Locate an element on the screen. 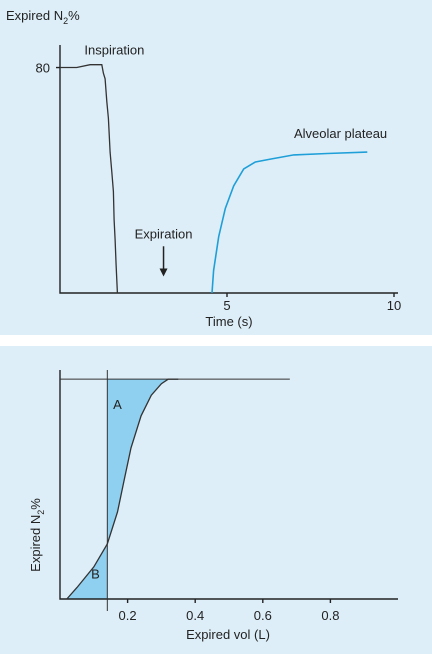 This screenshot has width=432, height=654. washout-curve-line is located at coordinates (122, 489).